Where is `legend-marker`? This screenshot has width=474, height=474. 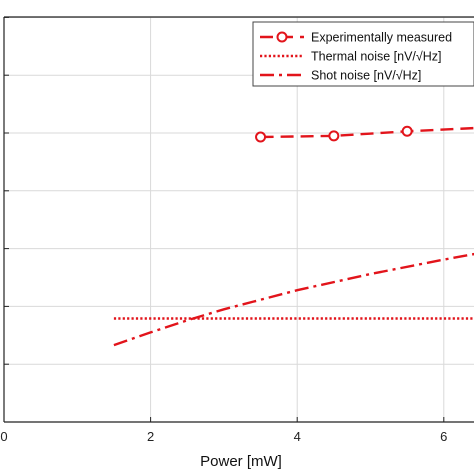 legend-marker is located at coordinates (282, 37).